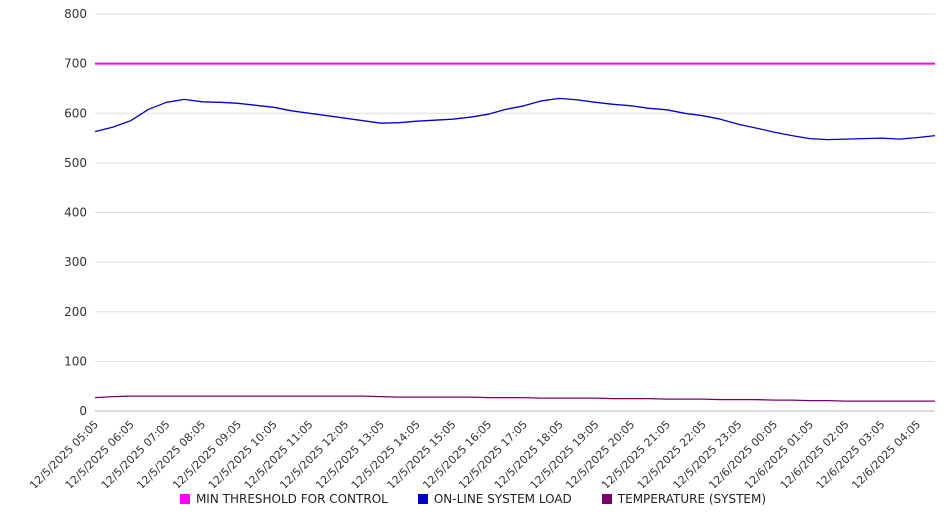  I want to click on y-axis-tick-label: 800, so click(75, 14).